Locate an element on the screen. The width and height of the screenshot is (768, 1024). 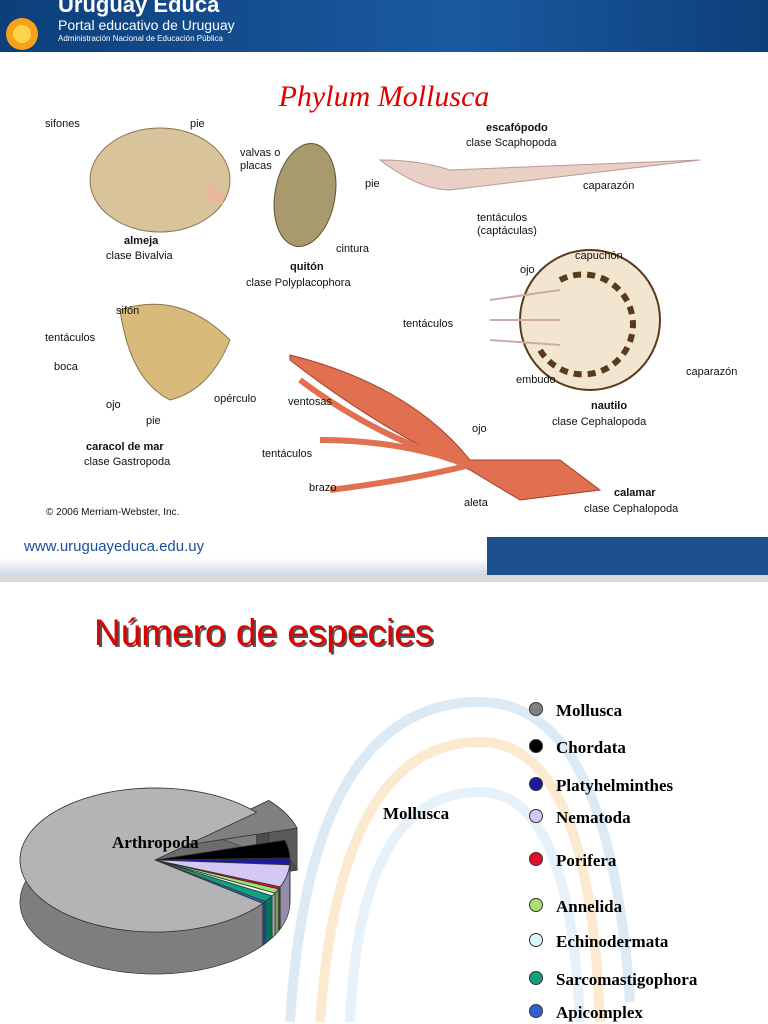
label: tentáculos (captáculas) is located at coordinates (507, 224).